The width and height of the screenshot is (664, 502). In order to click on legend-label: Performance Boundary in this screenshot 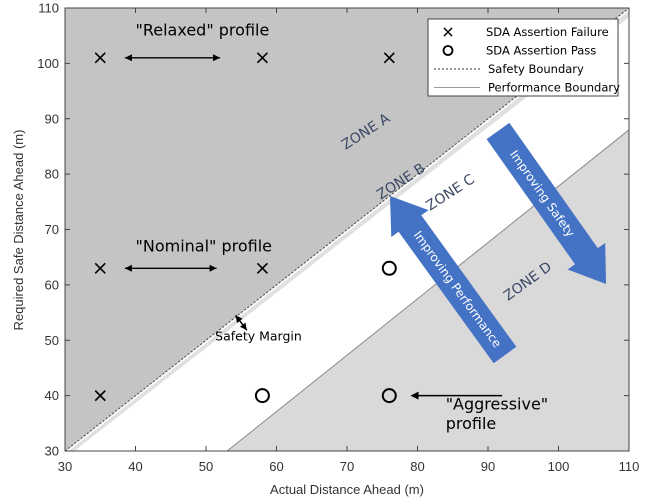, I will do `click(554, 88)`.